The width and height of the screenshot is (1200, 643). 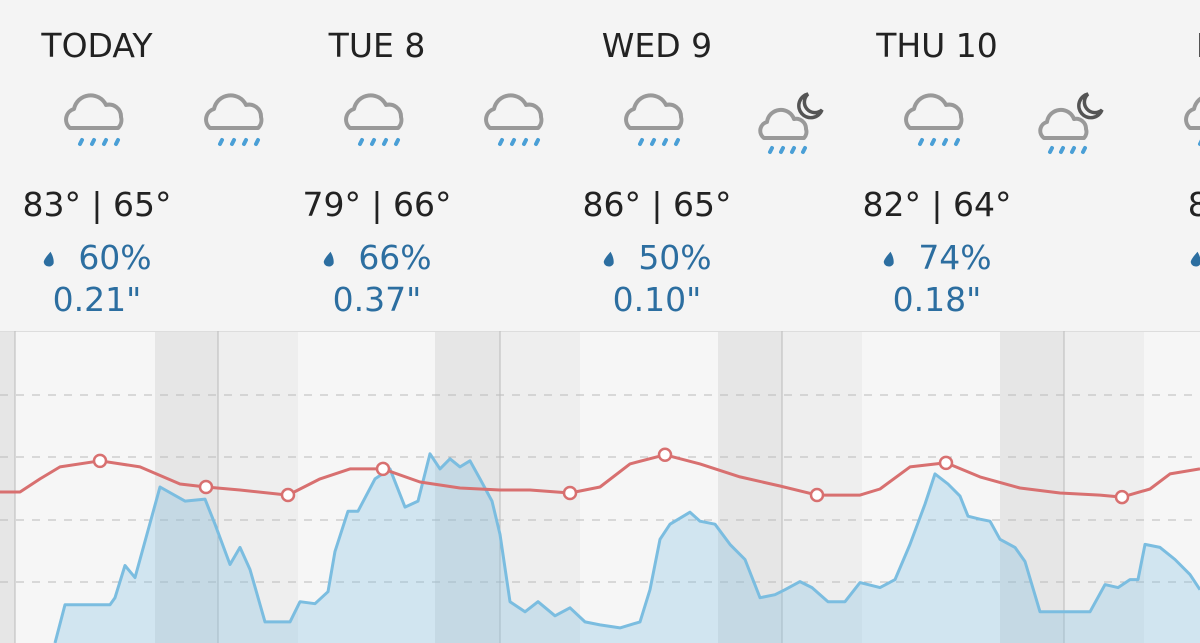 I want to click on temps: 79° | 66°, so click(x=377, y=204).